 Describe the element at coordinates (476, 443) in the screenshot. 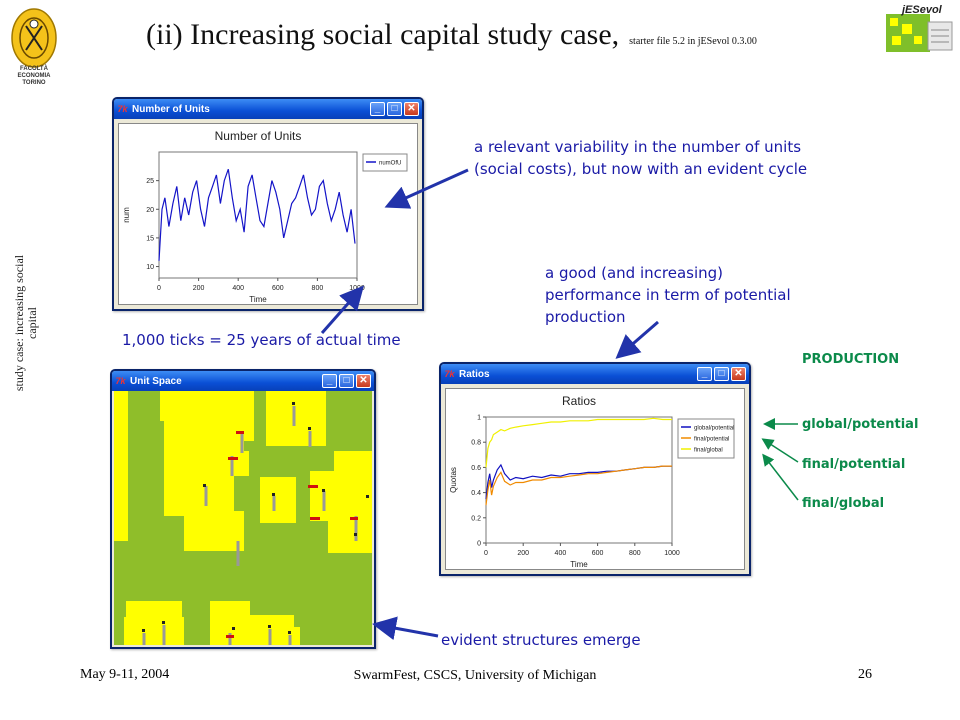

I see `y-tick-label: 0.8` at that location.